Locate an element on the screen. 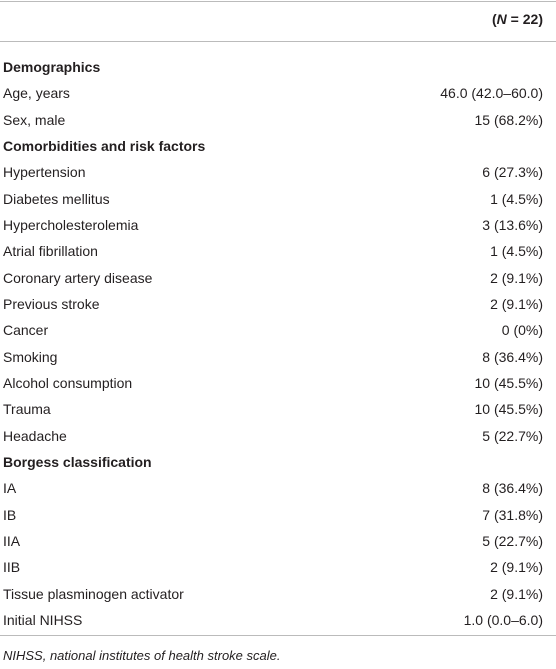  row-label: Smoking is located at coordinates (30, 356).